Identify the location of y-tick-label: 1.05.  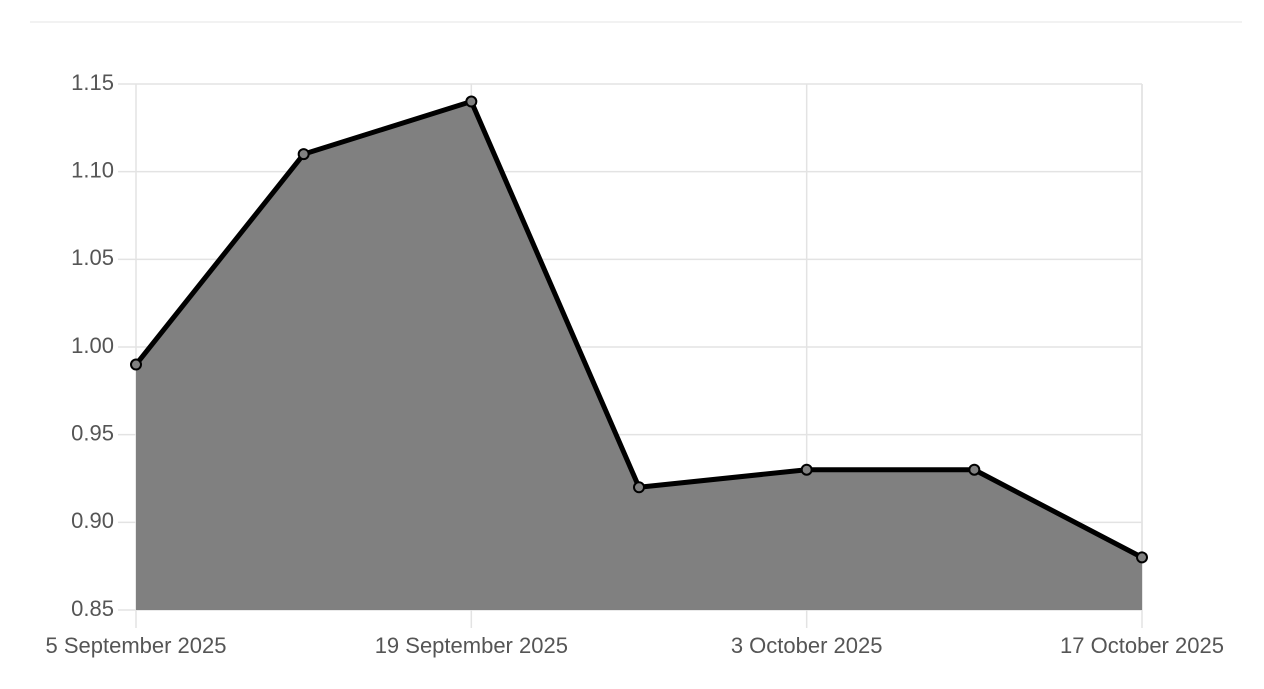
(92, 257).